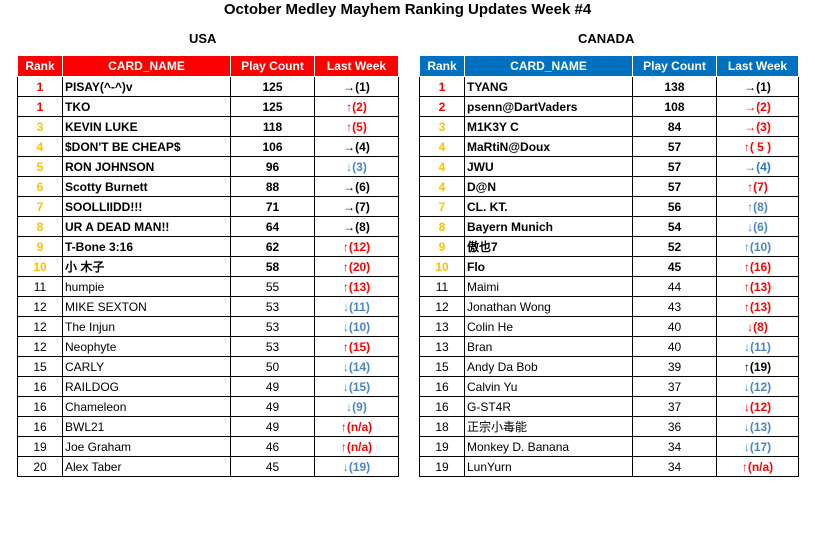 The width and height of the screenshot is (815, 546). I want to click on play-count-cell: 49, so click(272, 426).